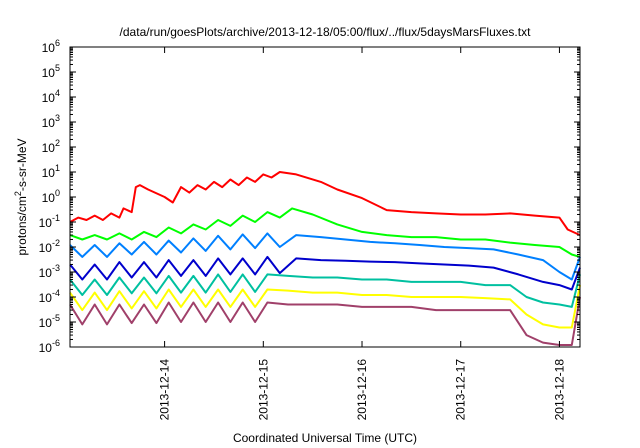 This screenshot has width=640, height=448. Describe the element at coordinates (56, 218) in the screenshot. I see `y-tick-exponent: -1` at that location.